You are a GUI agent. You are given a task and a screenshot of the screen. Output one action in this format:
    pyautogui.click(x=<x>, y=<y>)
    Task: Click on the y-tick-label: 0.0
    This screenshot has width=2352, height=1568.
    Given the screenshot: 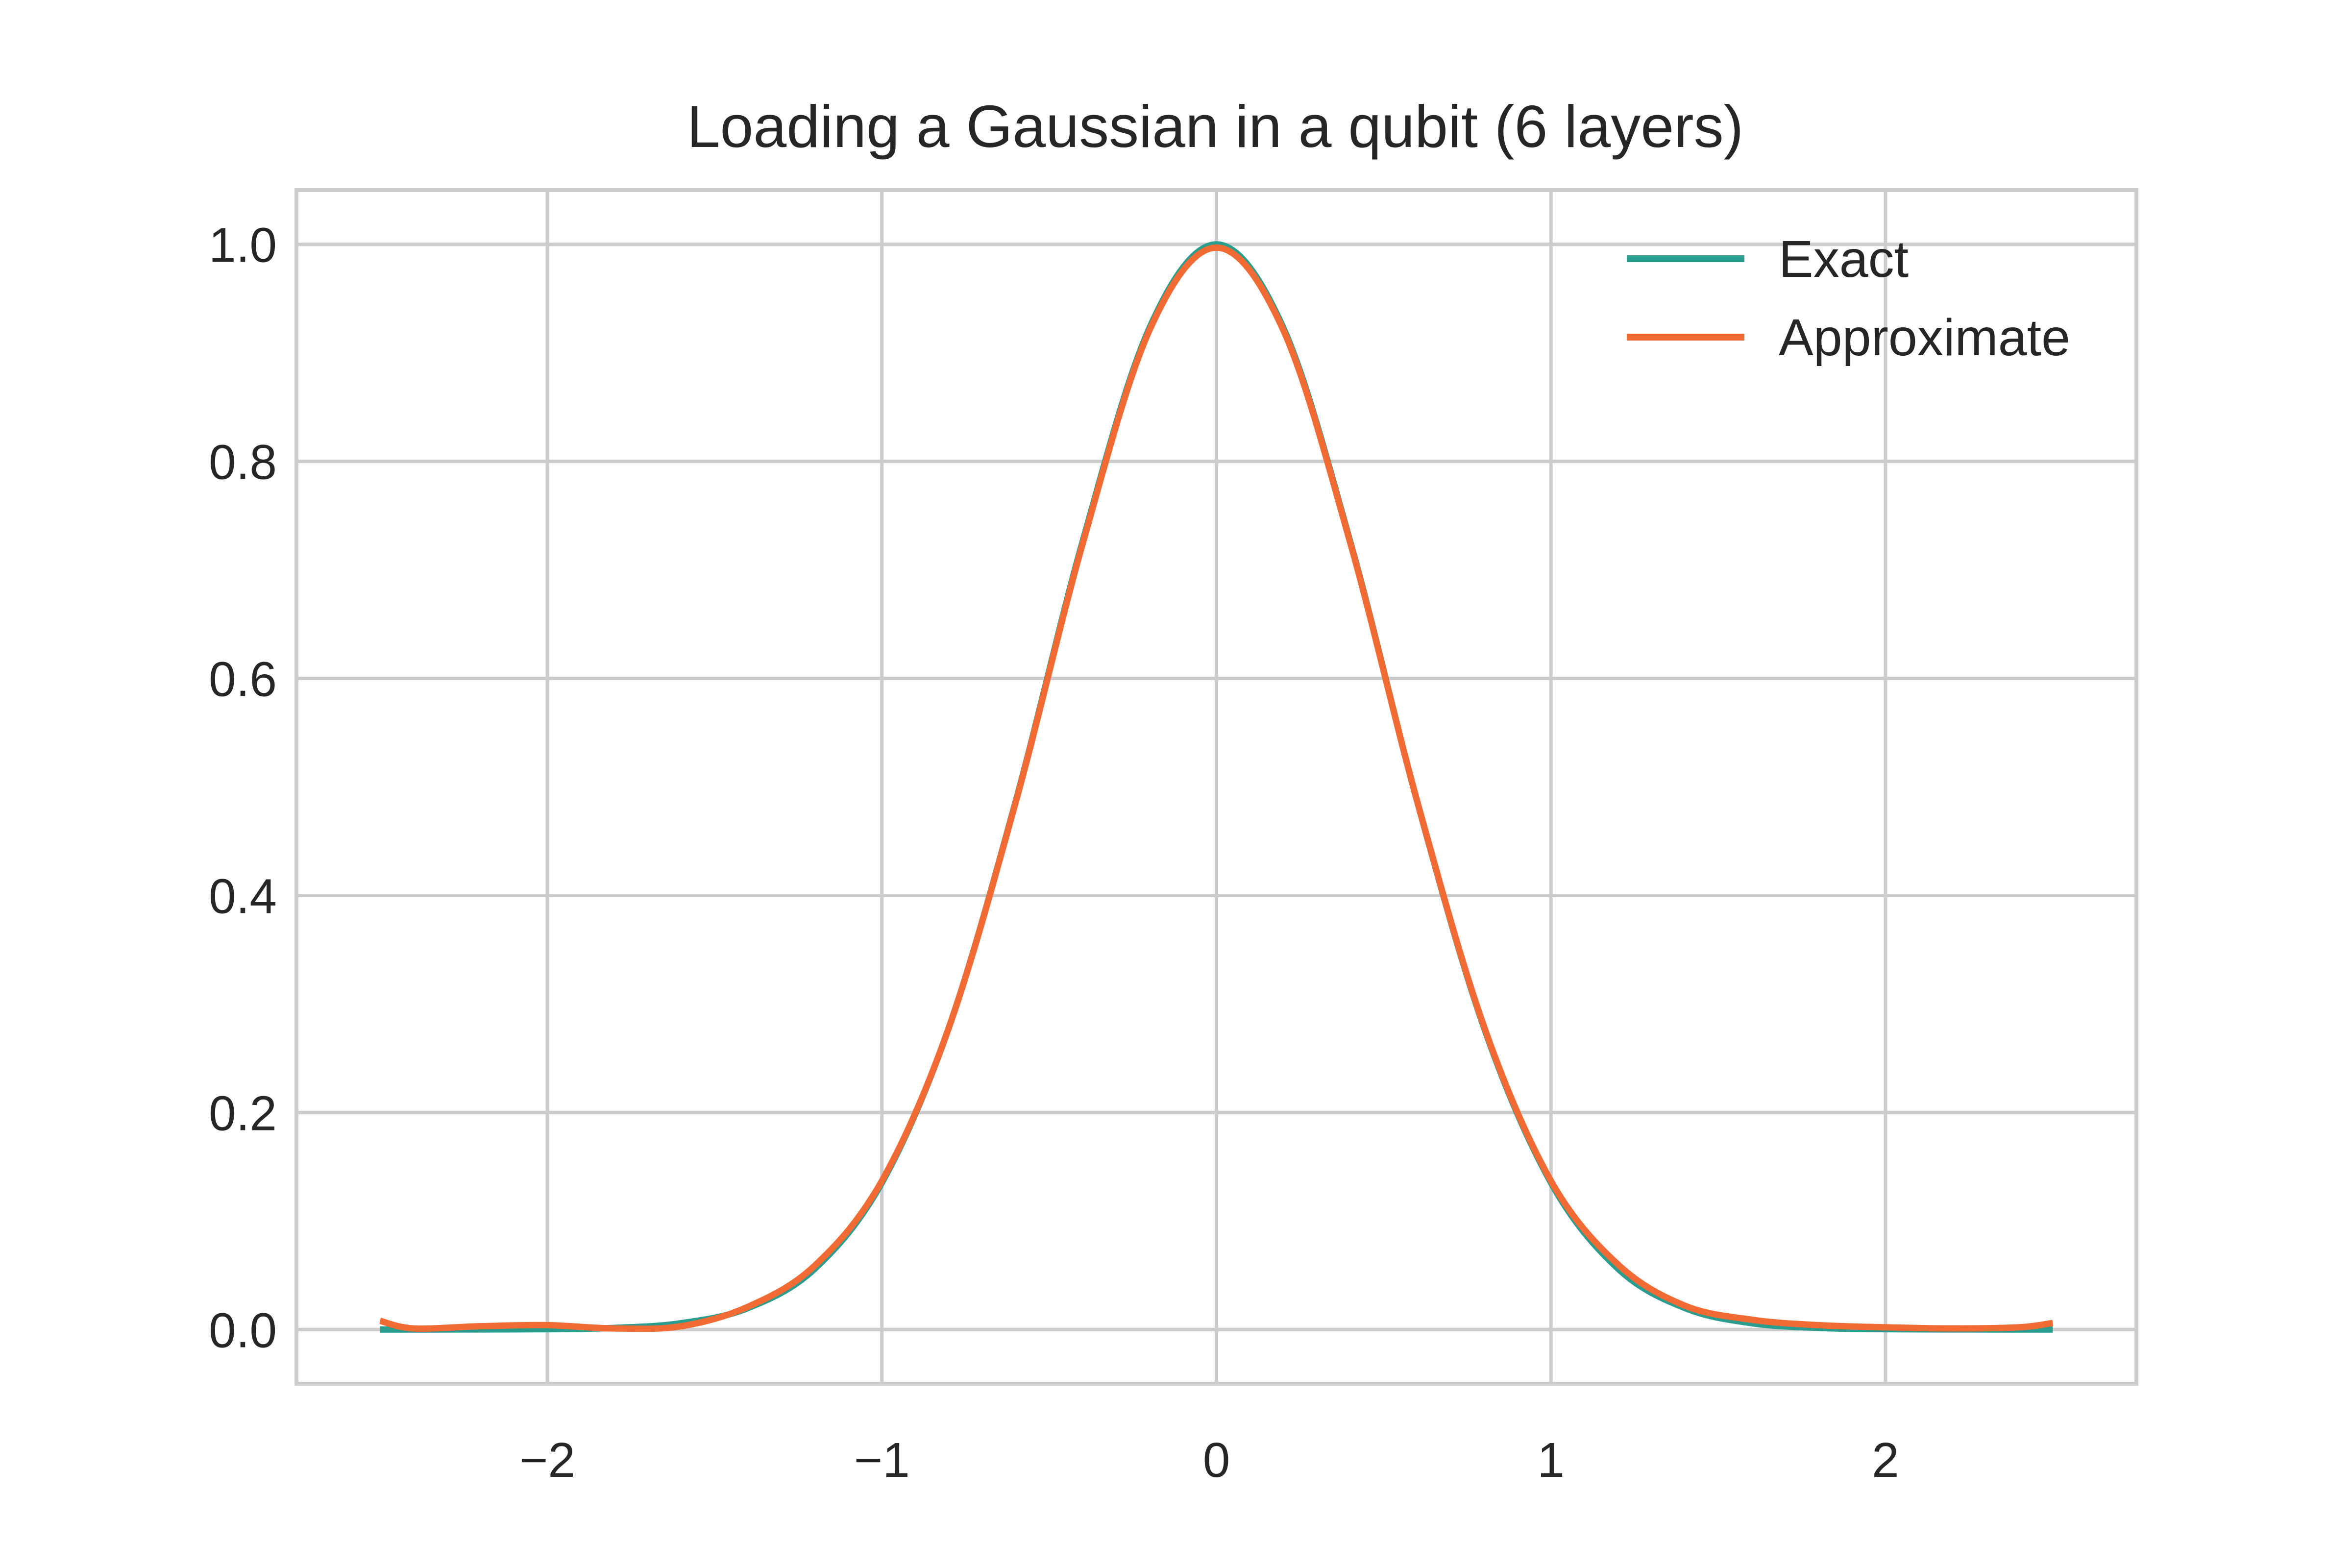 What is the action you would take?
    pyautogui.click(x=243, y=1330)
    